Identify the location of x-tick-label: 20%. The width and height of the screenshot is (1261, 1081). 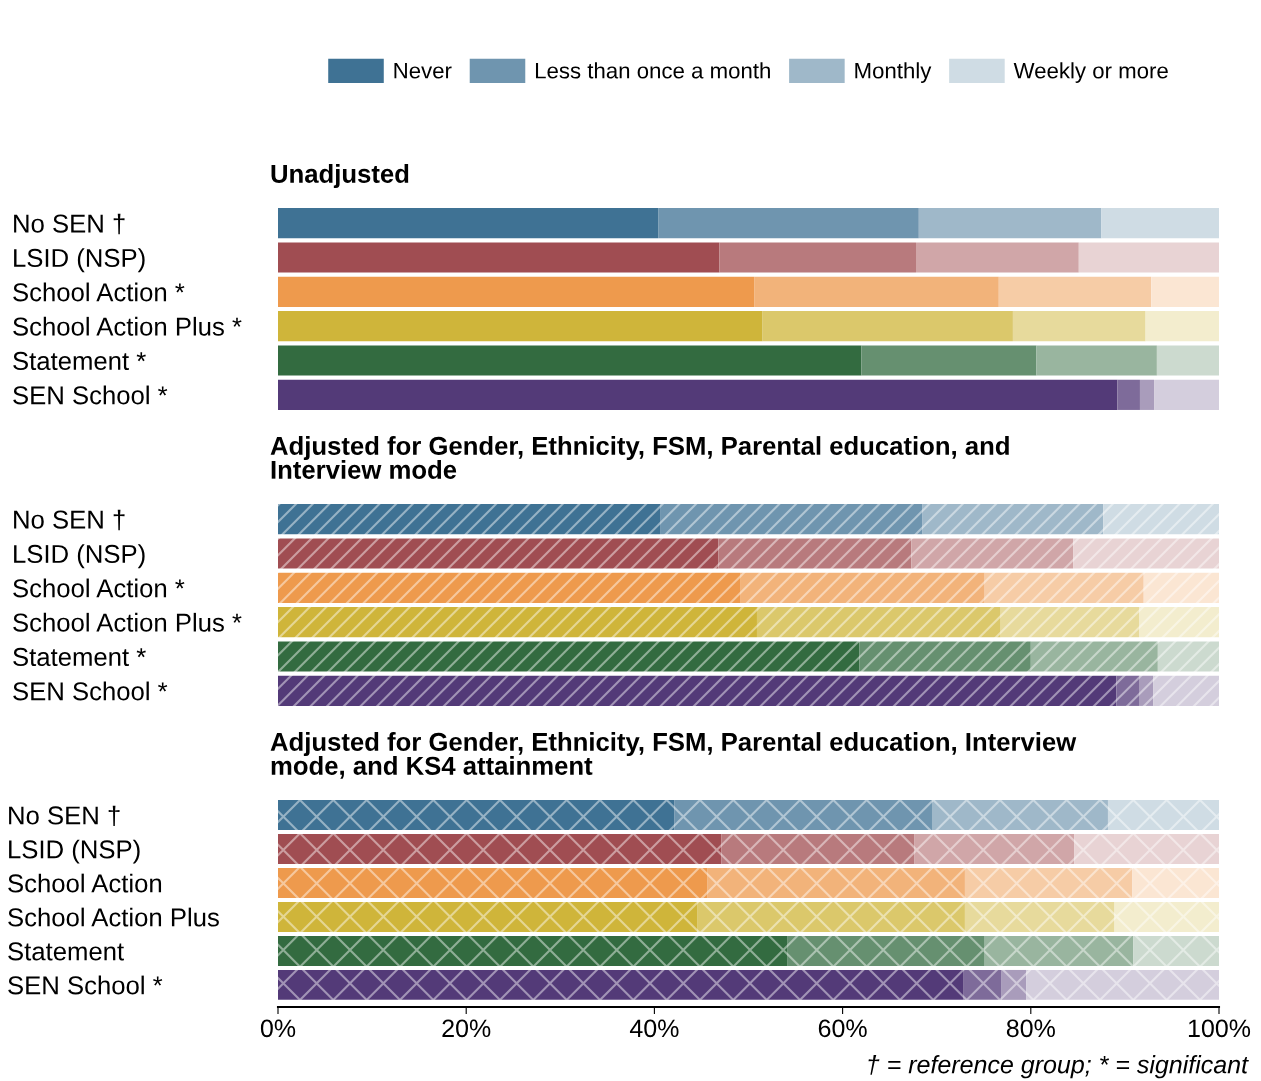
(466, 1028).